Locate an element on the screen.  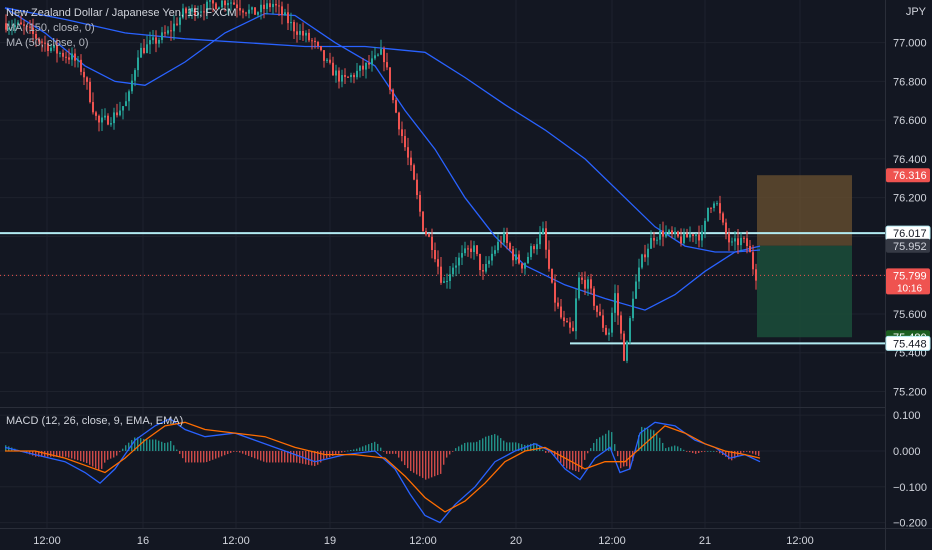
price-label-box is located at coordinates (908, 175).